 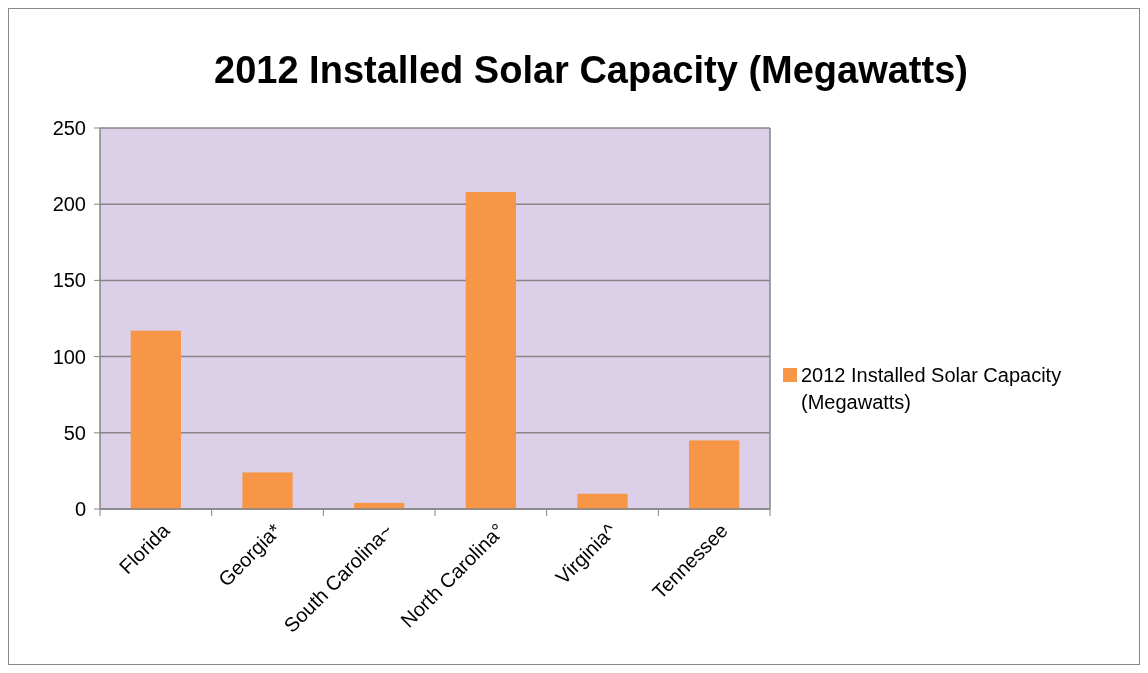 I want to click on y-tick-label: 150, so click(x=69, y=280).